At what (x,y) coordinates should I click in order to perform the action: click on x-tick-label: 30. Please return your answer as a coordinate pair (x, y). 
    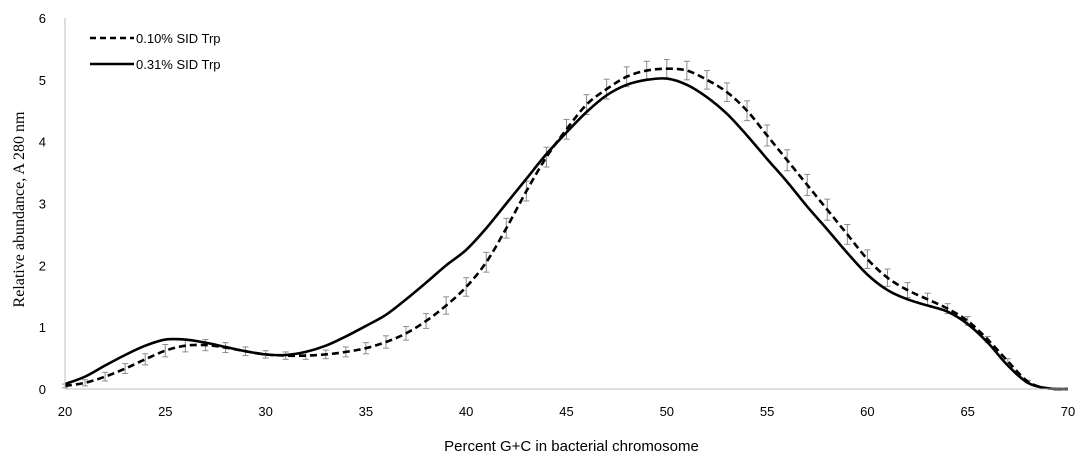
    Looking at the image, I should click on (265, 411).